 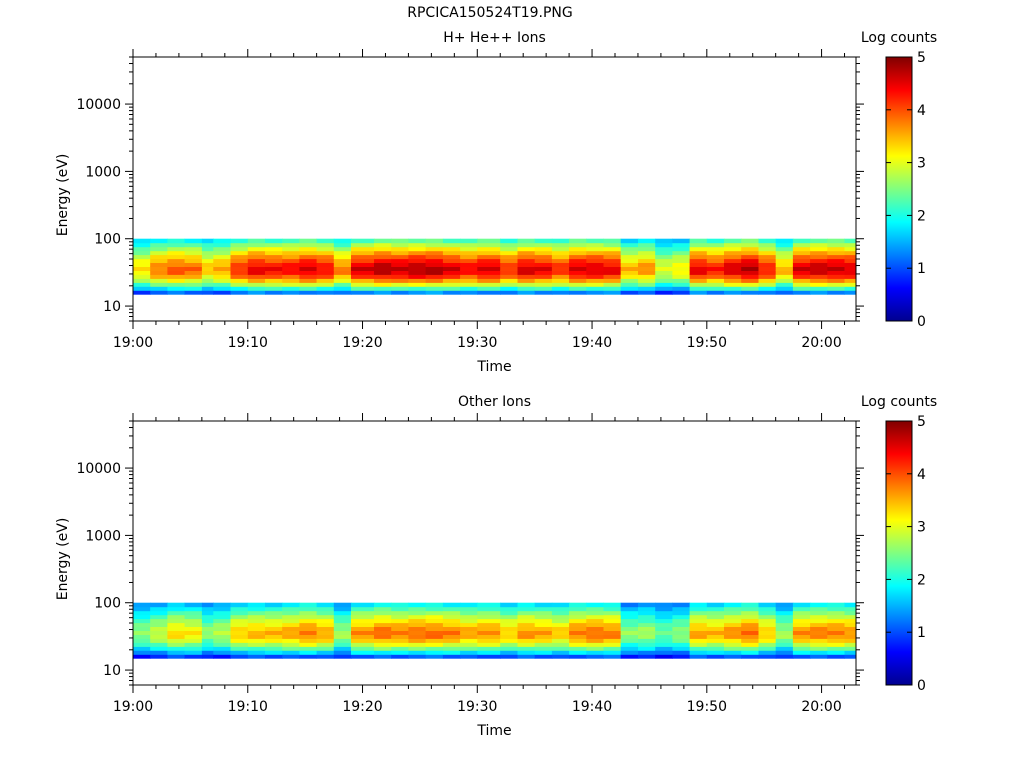 What do you see at coordinates (494, 630) in the screenshot?
I see `heatmap-cells` at bounding box center [494, 630].